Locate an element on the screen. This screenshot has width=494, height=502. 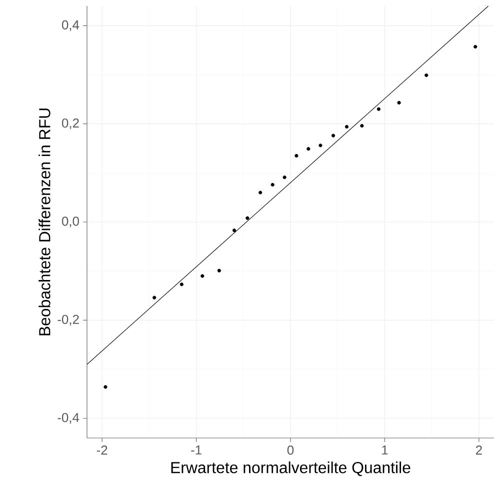
x-tick-label: 1 is located at coordinates (385, 450).